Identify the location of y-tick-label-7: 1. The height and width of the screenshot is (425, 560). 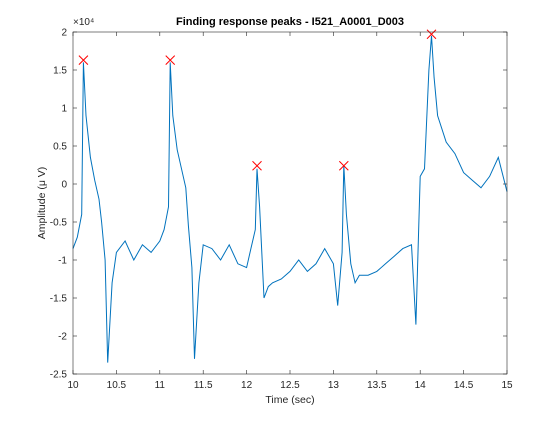
(64, 109).